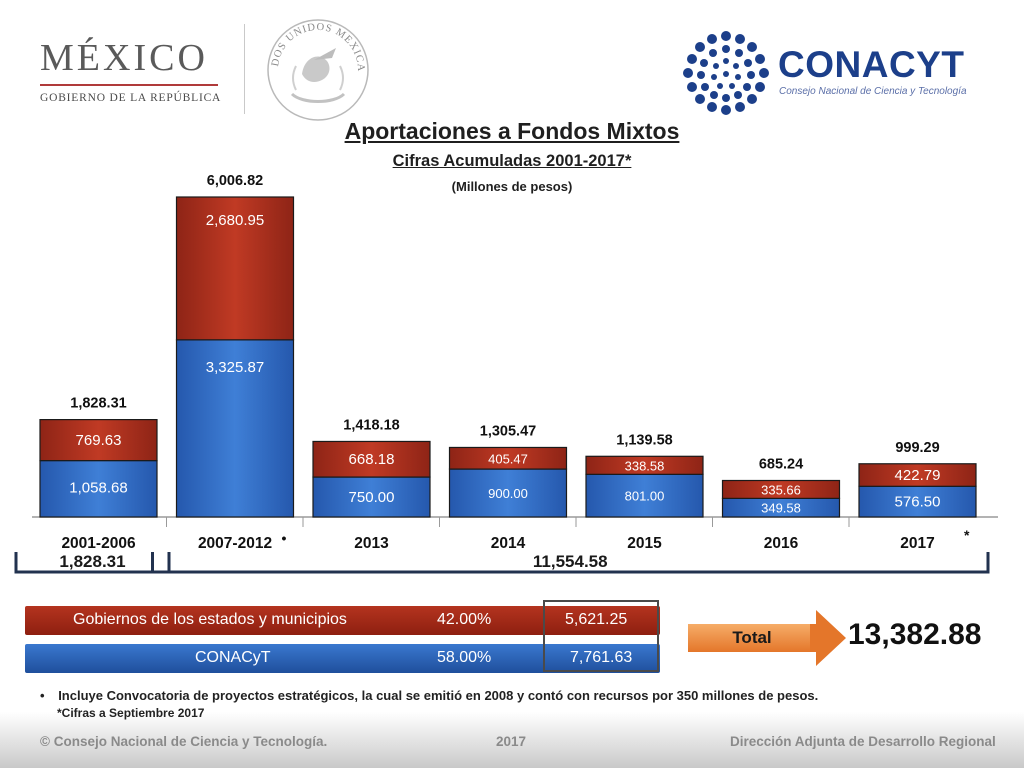 The image size is (1024, 768). What do you see at coordinates (464, 619) in the screenshot?
I see `legend-estados-pct: 42.00%` at bounding box center [464, 619].